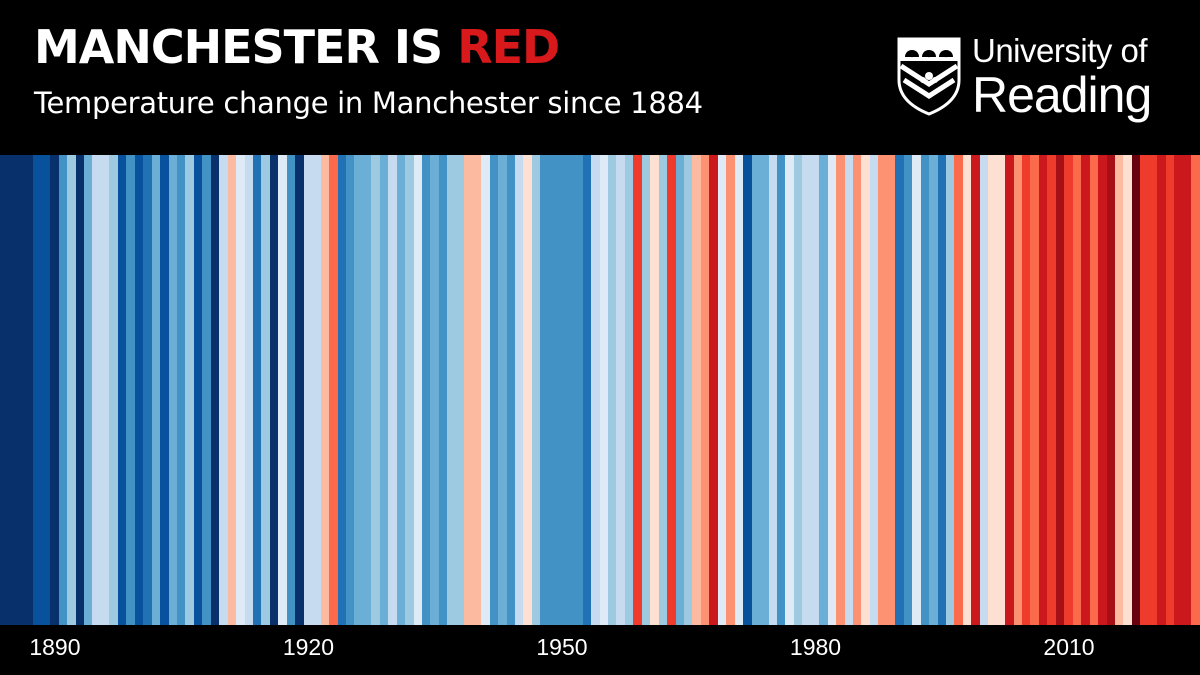  I want to click on stripe-2007, so click(1043, 390).